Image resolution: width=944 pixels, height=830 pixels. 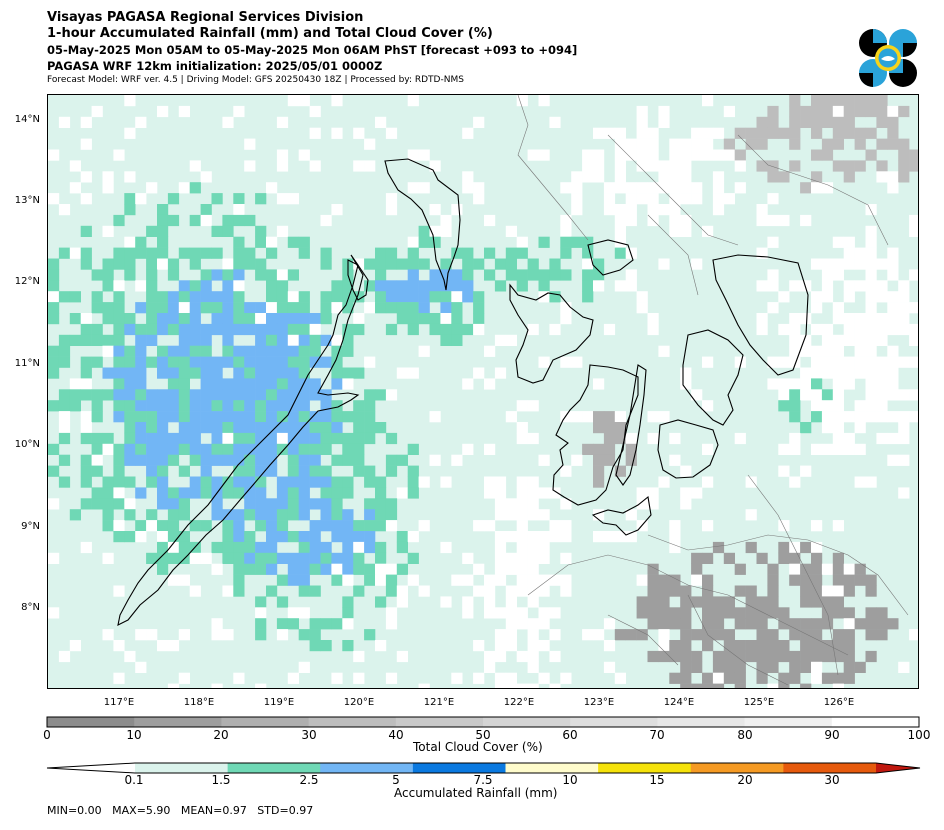 I want to click on cloud-tick: 0, so click(x=47, y=735).